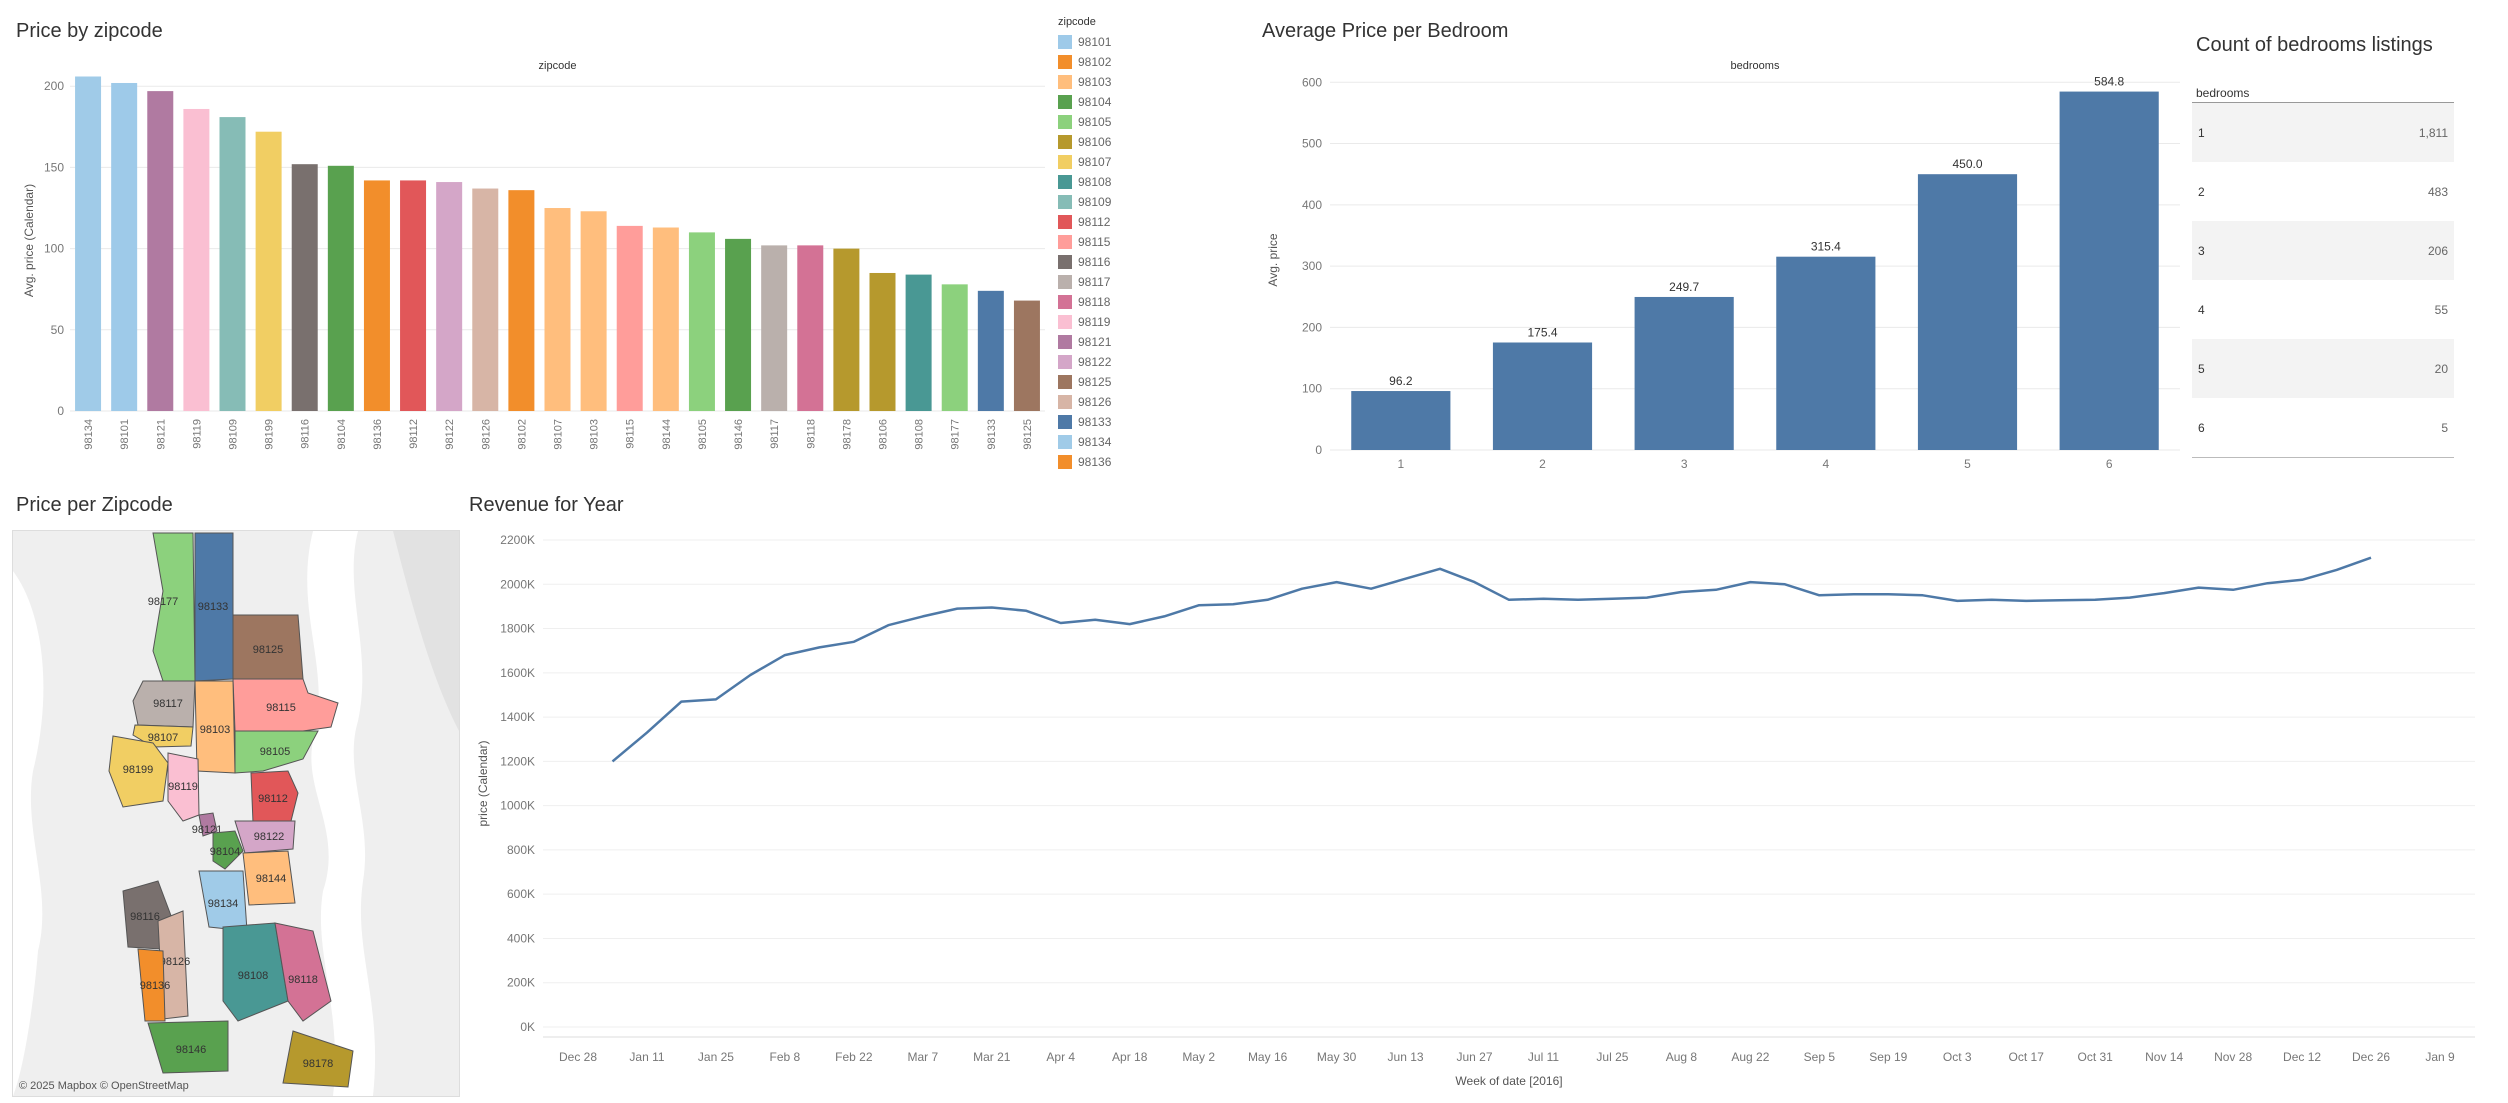 This screenshot has width=2508, height=1103. What do you see at coordinates (161, 434) in the screenshot?
I see `x-tick-label: 98121` at bounding box center [161, 434].